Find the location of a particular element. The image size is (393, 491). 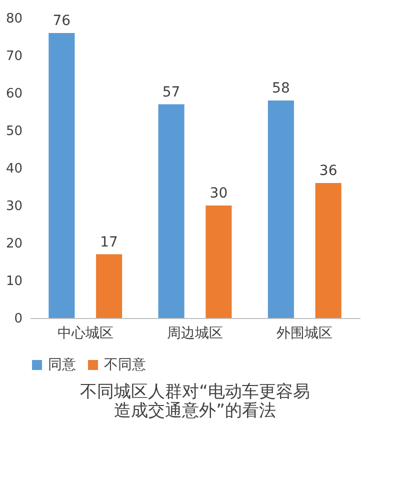

y-tick-label: 10 is located at coordinates (14, 281).